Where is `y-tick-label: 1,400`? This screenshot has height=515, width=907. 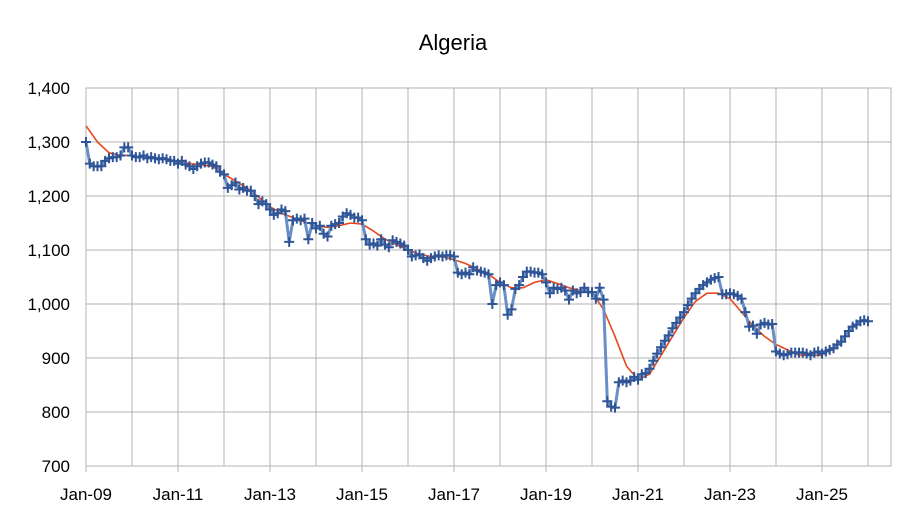
y-tick-label: 1,400 is located at coordinates (48, 88).